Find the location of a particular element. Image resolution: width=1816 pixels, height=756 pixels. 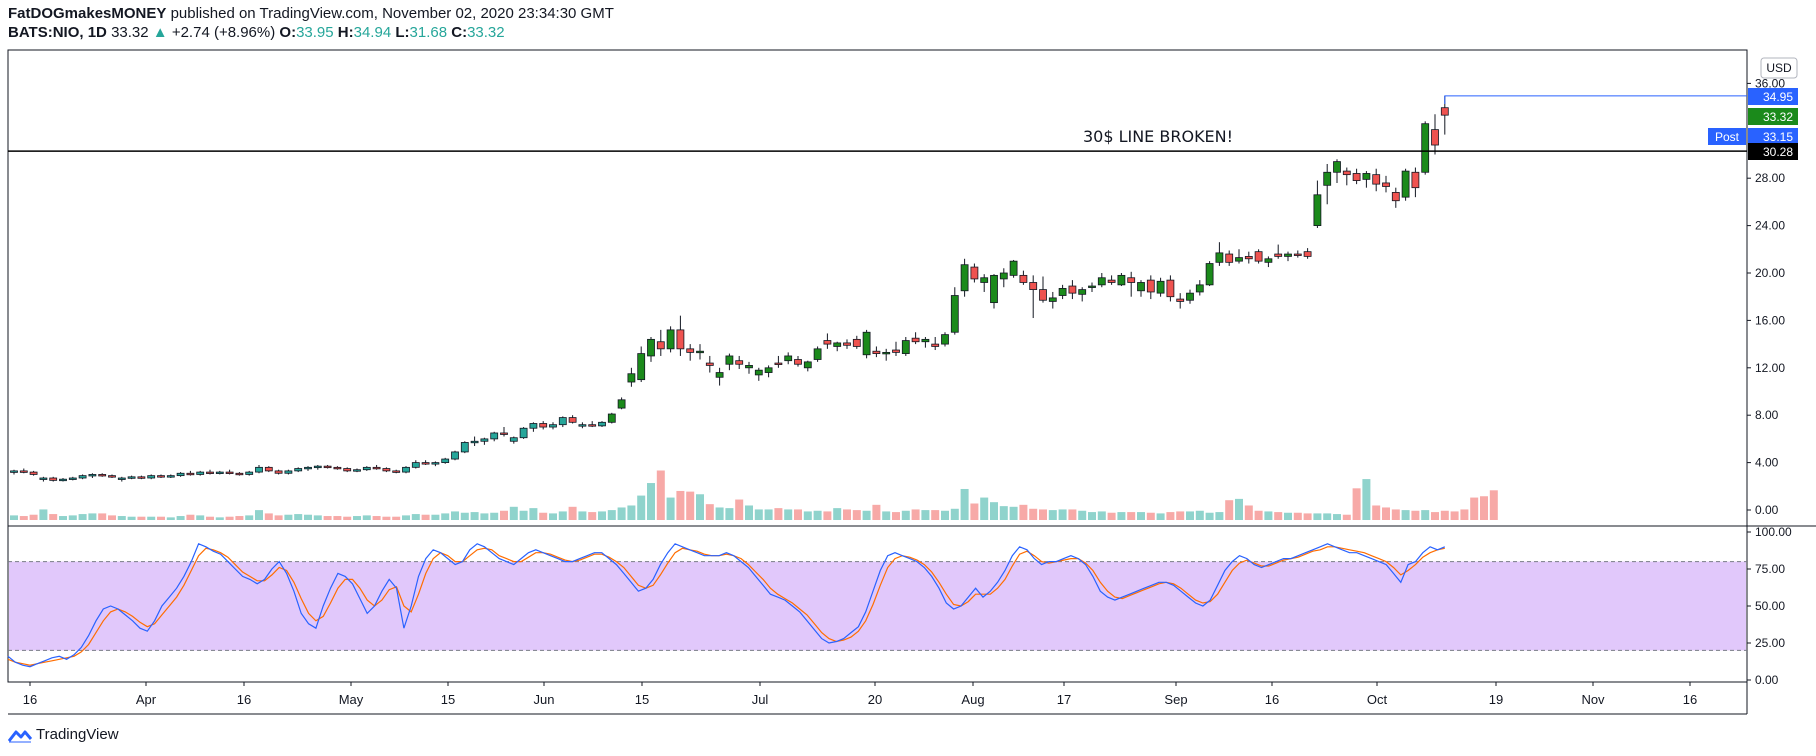

time-tick-label: Nov is located at coordinates (1593, 699).